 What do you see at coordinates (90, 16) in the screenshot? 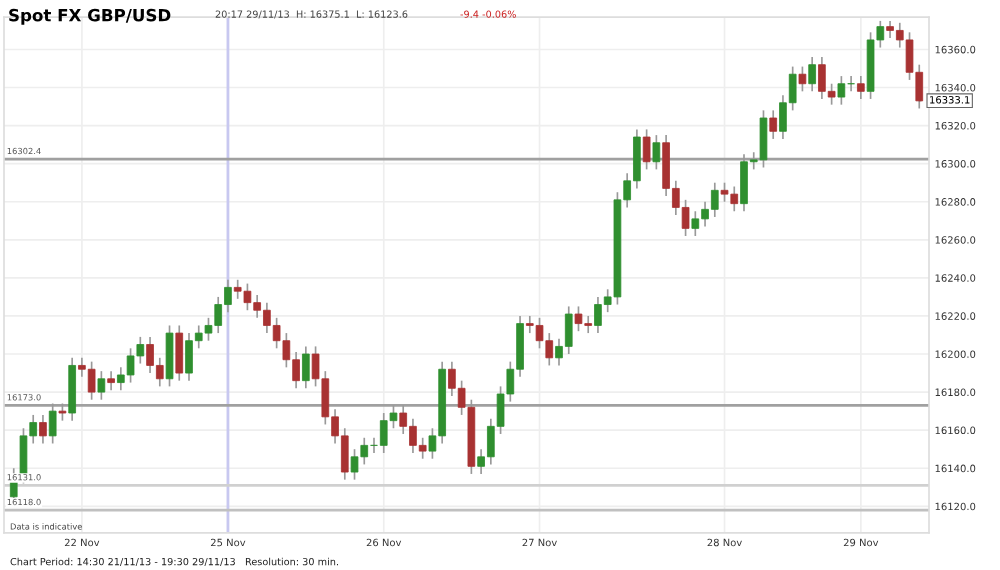
I see `chart-title: Spot FX GBP/USD` at bounding box center [90, 16].